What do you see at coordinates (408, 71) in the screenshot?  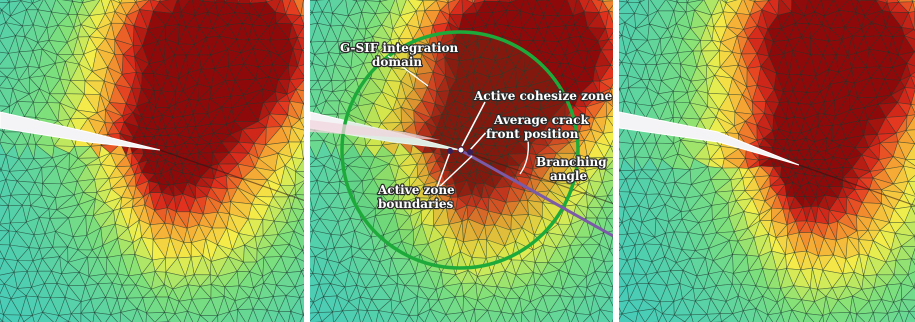 I see `gsif-leader` at bounding box center [408, 71].